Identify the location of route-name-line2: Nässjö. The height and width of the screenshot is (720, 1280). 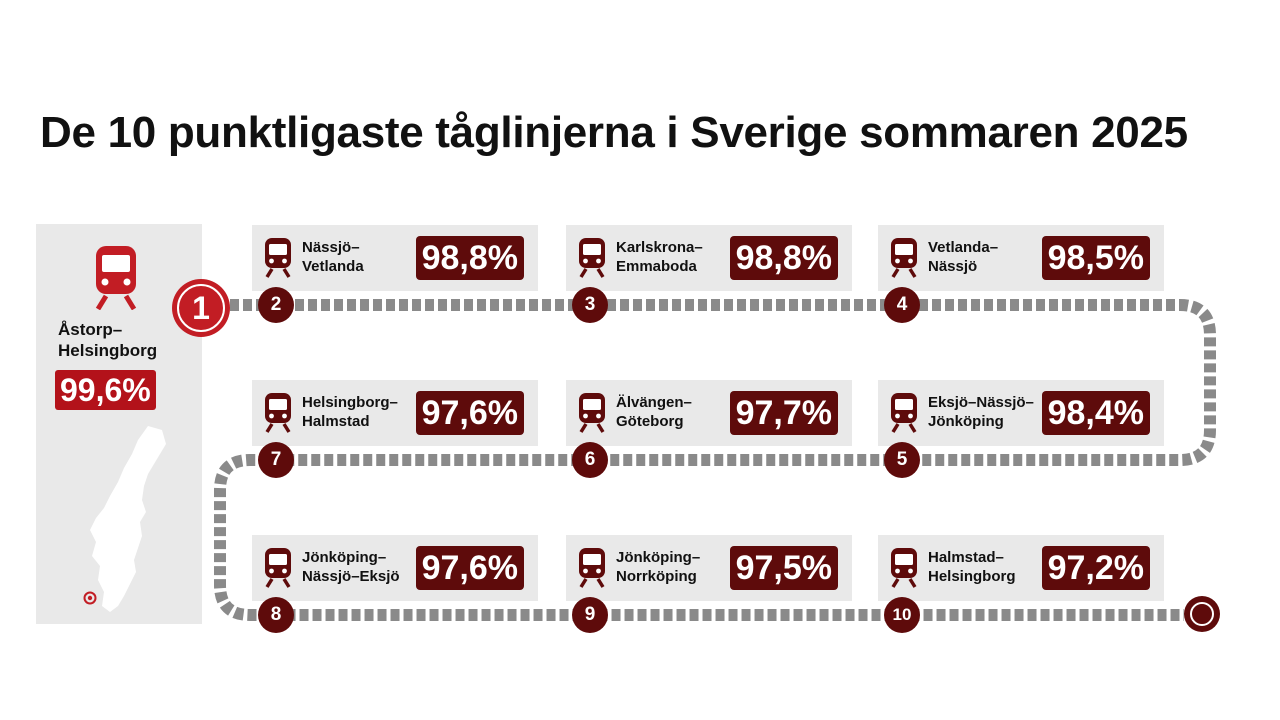
(953, 266).